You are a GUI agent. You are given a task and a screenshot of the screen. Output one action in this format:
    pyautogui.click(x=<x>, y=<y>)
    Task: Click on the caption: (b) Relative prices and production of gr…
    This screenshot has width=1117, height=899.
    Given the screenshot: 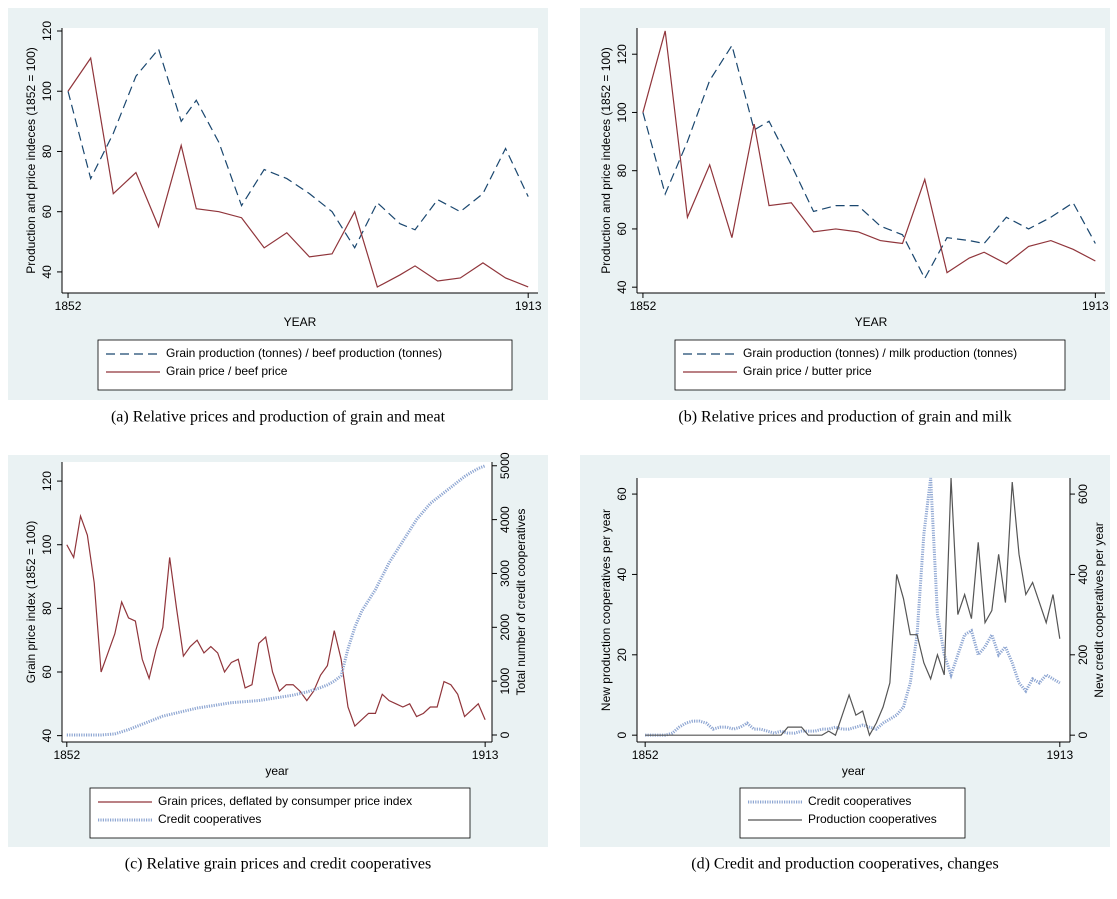 What is the action you would take?
    pyautogui.click(x=844, y=417)
    